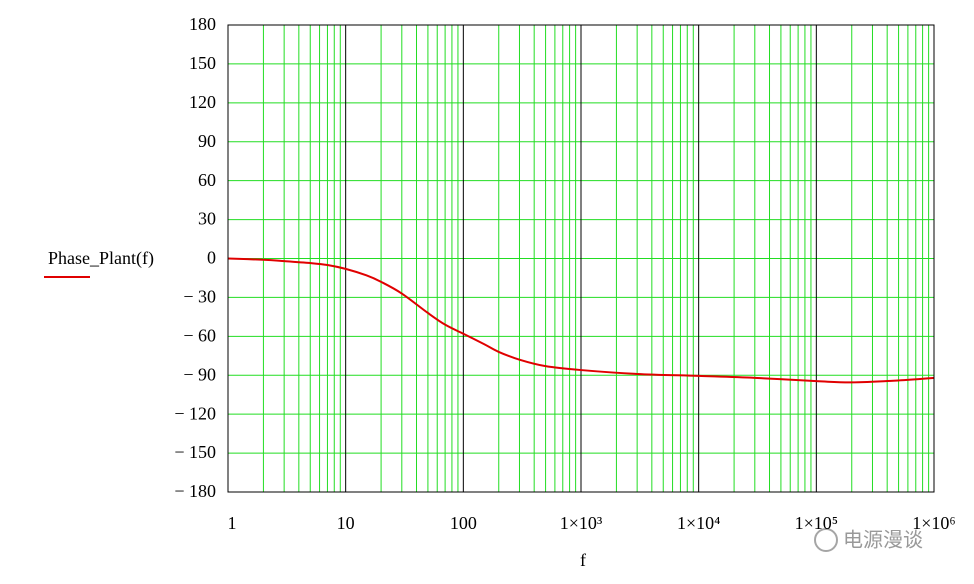  Describe the element at coordinates (207, 219) in the screenshot. I see `y-tick-label: 30` at that location.